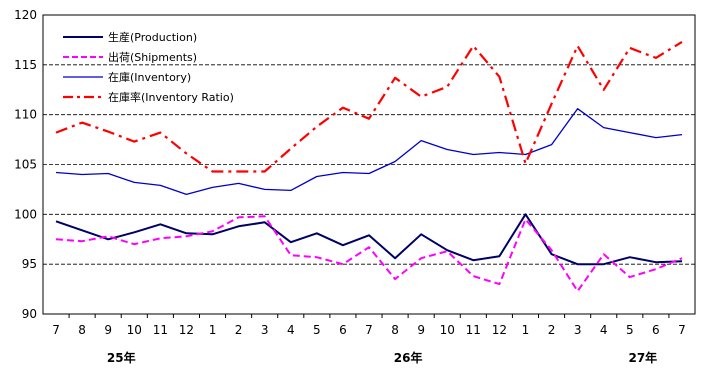 The image size is (704, 372). What do you see at coordinates (682, 330) in the screenshot?
I see `x-tick-label-24: 7` at bounding box center [682, 330].